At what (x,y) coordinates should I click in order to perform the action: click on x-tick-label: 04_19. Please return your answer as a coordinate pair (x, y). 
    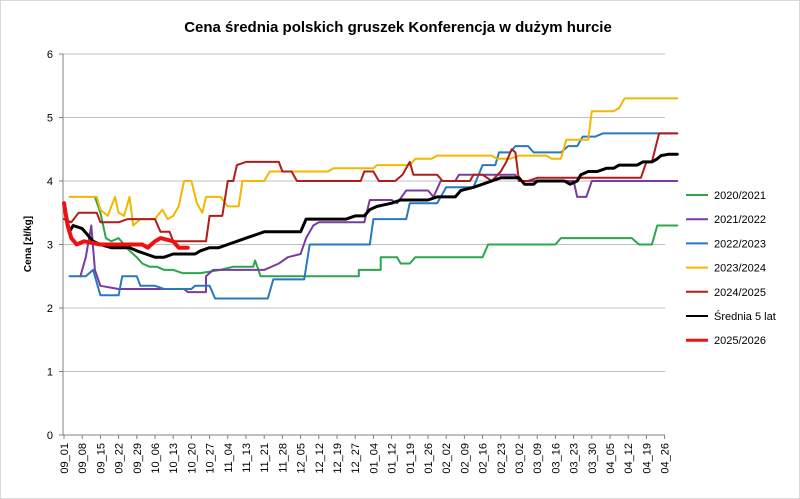
    Looking at the image, I should click on (647, 458).